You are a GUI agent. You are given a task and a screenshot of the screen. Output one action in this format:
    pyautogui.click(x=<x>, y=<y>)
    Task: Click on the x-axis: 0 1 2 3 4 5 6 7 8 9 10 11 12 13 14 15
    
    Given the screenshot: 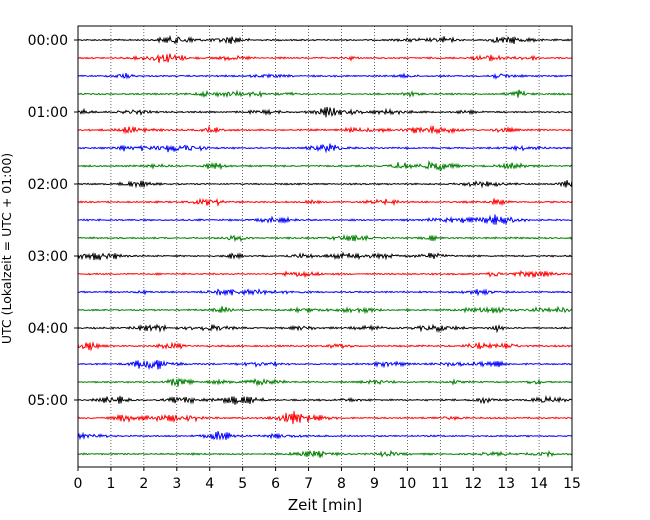 What is the action you would take?
    pyautogui.click(x=327, y=479)
    